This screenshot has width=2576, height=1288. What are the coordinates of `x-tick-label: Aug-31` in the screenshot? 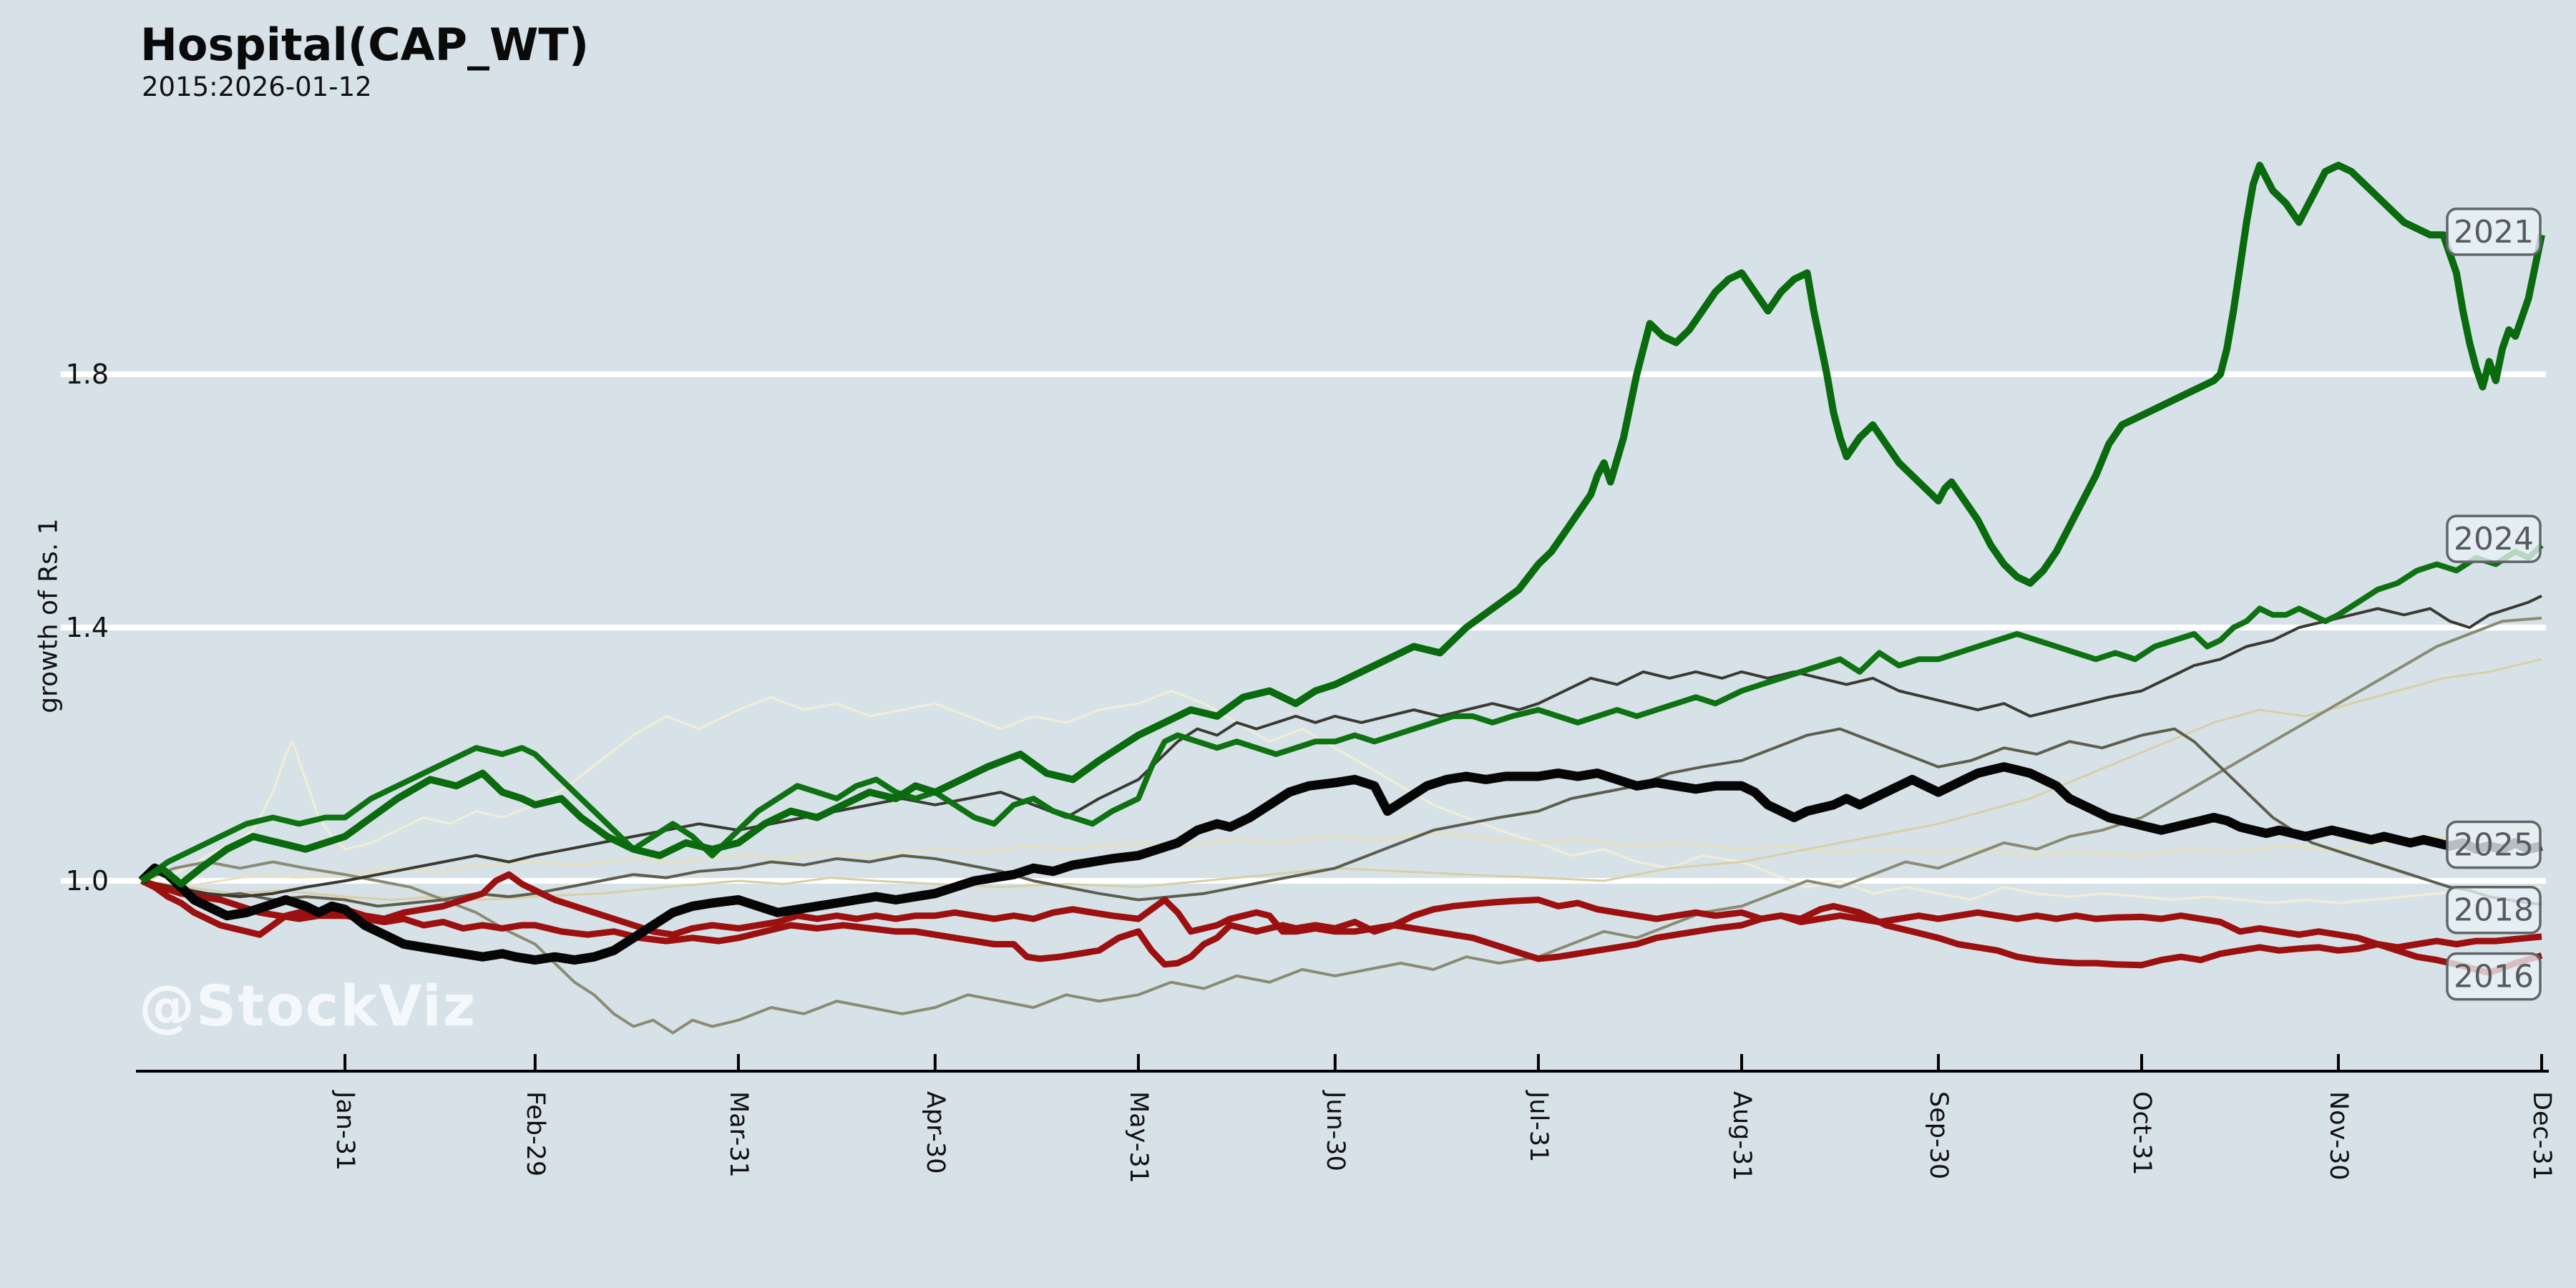 It's located at (1741, 1136).